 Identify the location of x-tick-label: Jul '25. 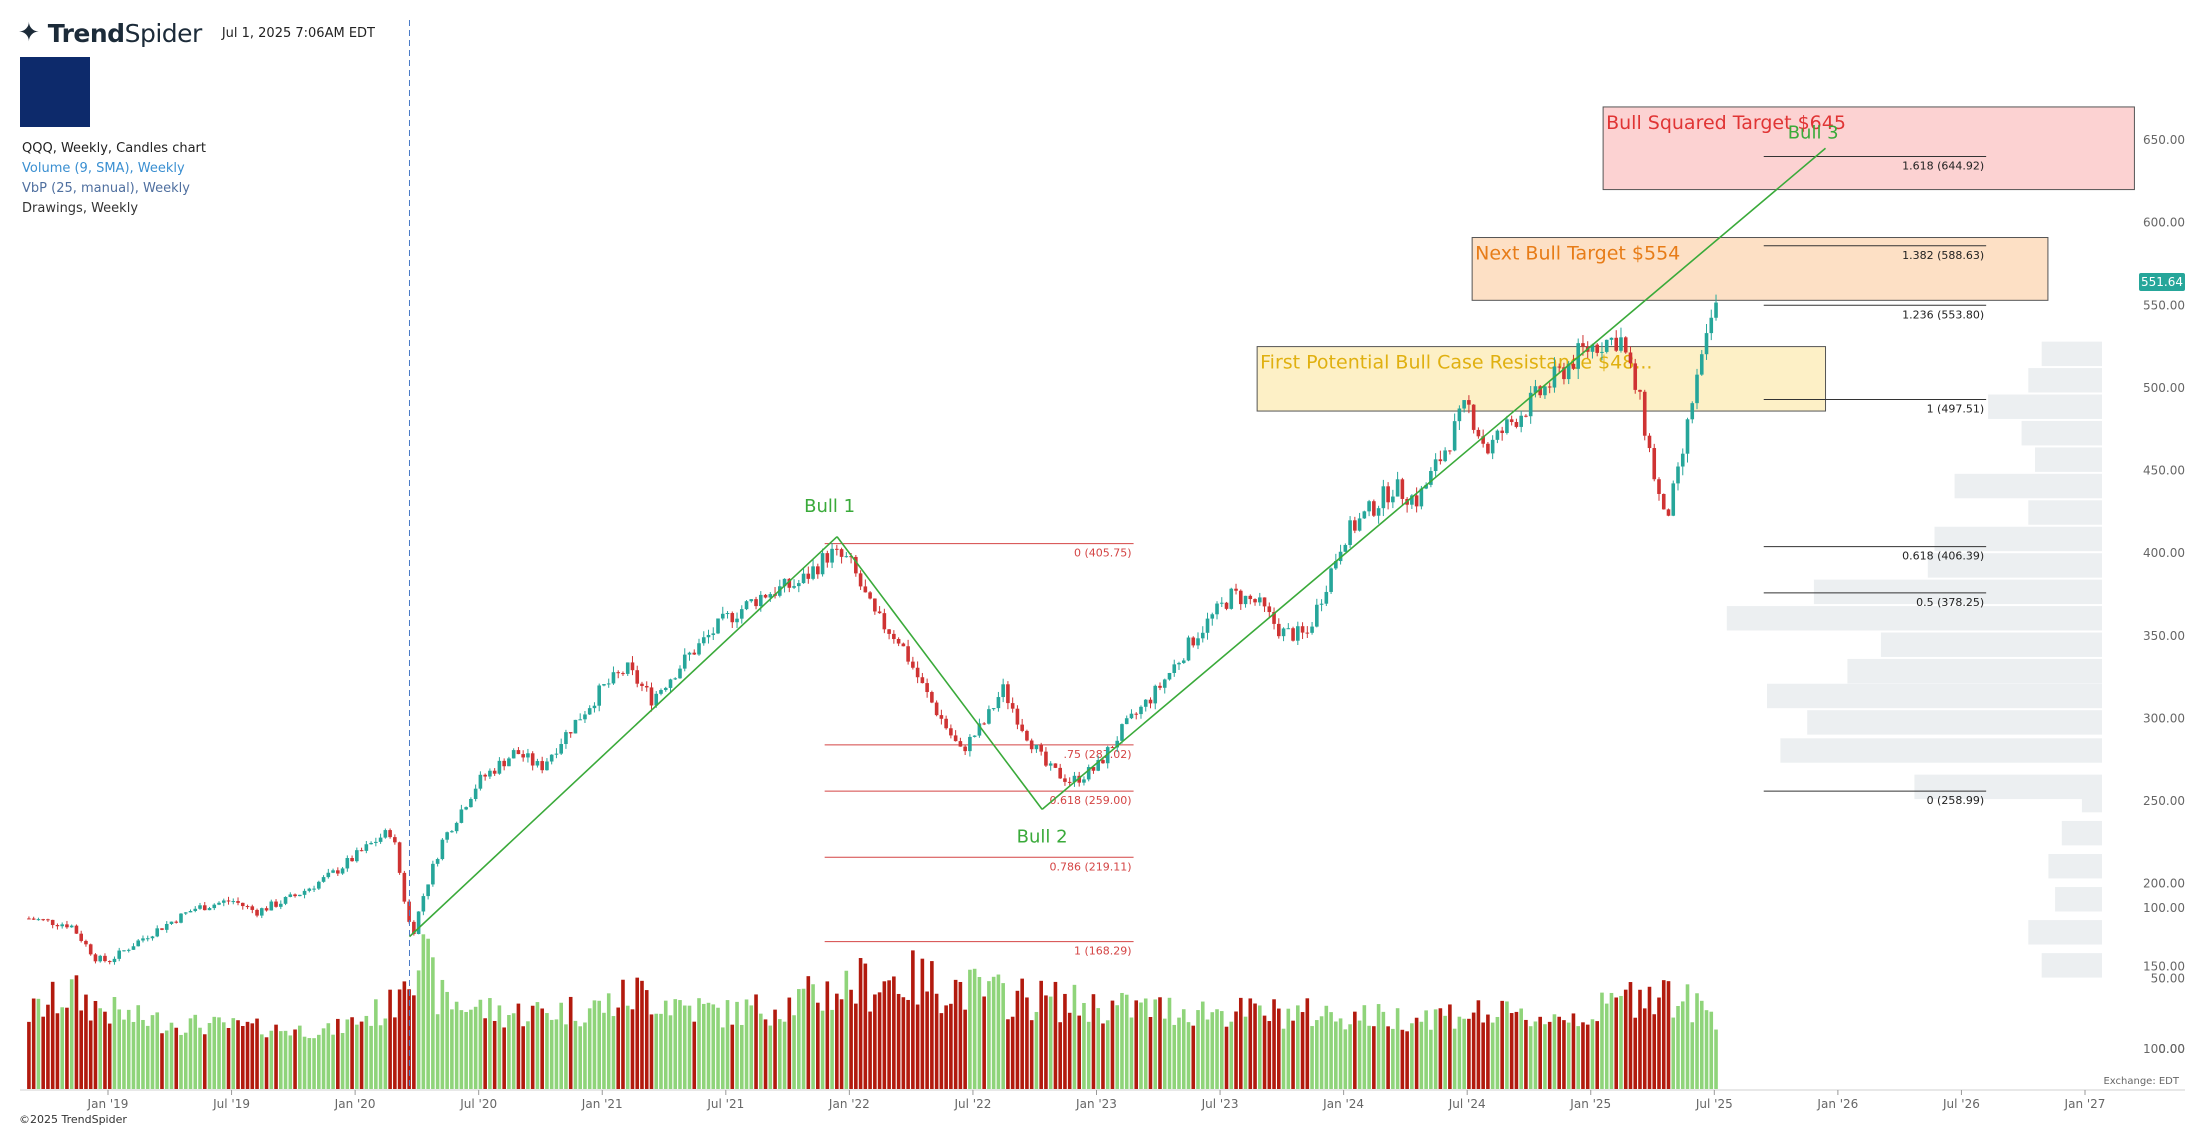
(1714, 1104).